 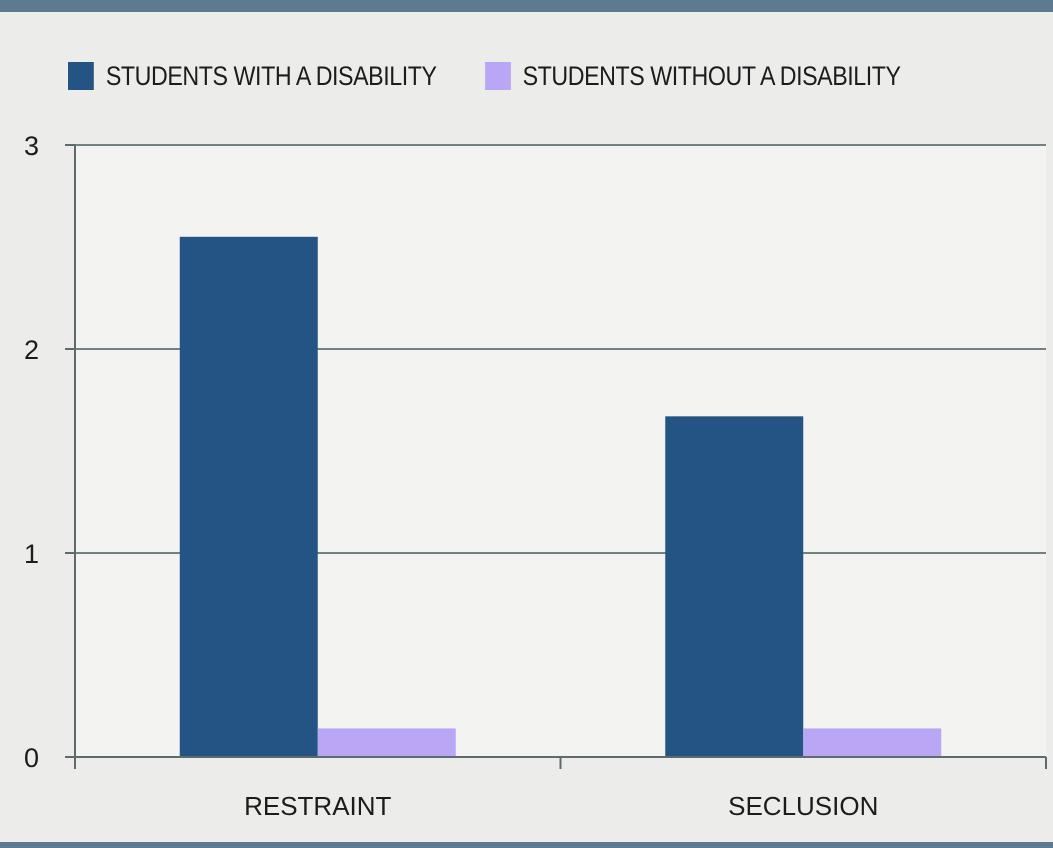 What do you see at coordinates (31, 758) in the screenshot?
I see `y-tick-label-0: 0` at bounding box center [31, 758].